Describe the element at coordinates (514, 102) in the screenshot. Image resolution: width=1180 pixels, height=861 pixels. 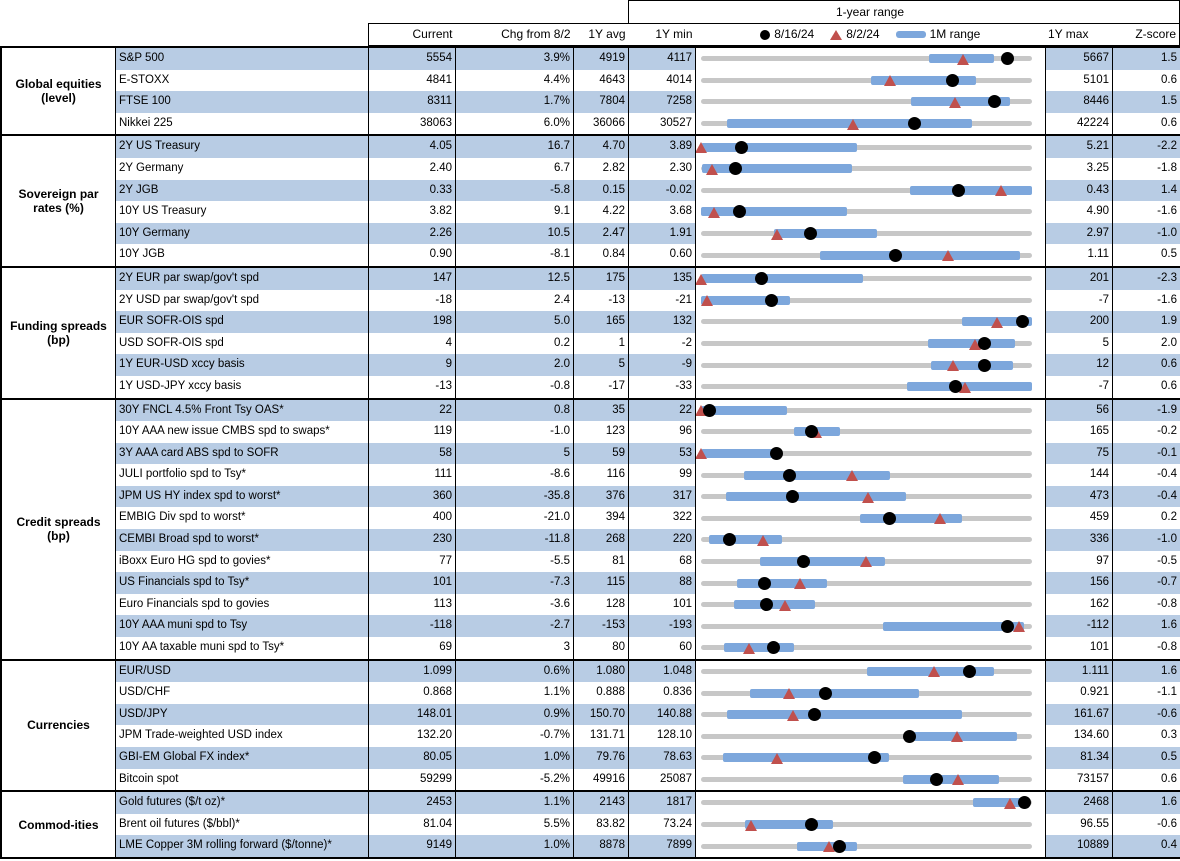
I see `chg-value: 1.7%` at that location.